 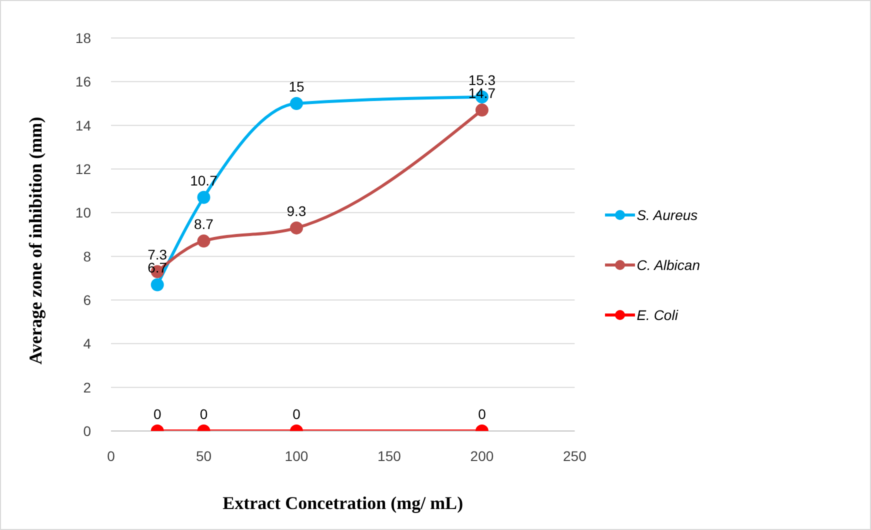 I want to click on x-tick-label: 150, so click(x=390, y=456).